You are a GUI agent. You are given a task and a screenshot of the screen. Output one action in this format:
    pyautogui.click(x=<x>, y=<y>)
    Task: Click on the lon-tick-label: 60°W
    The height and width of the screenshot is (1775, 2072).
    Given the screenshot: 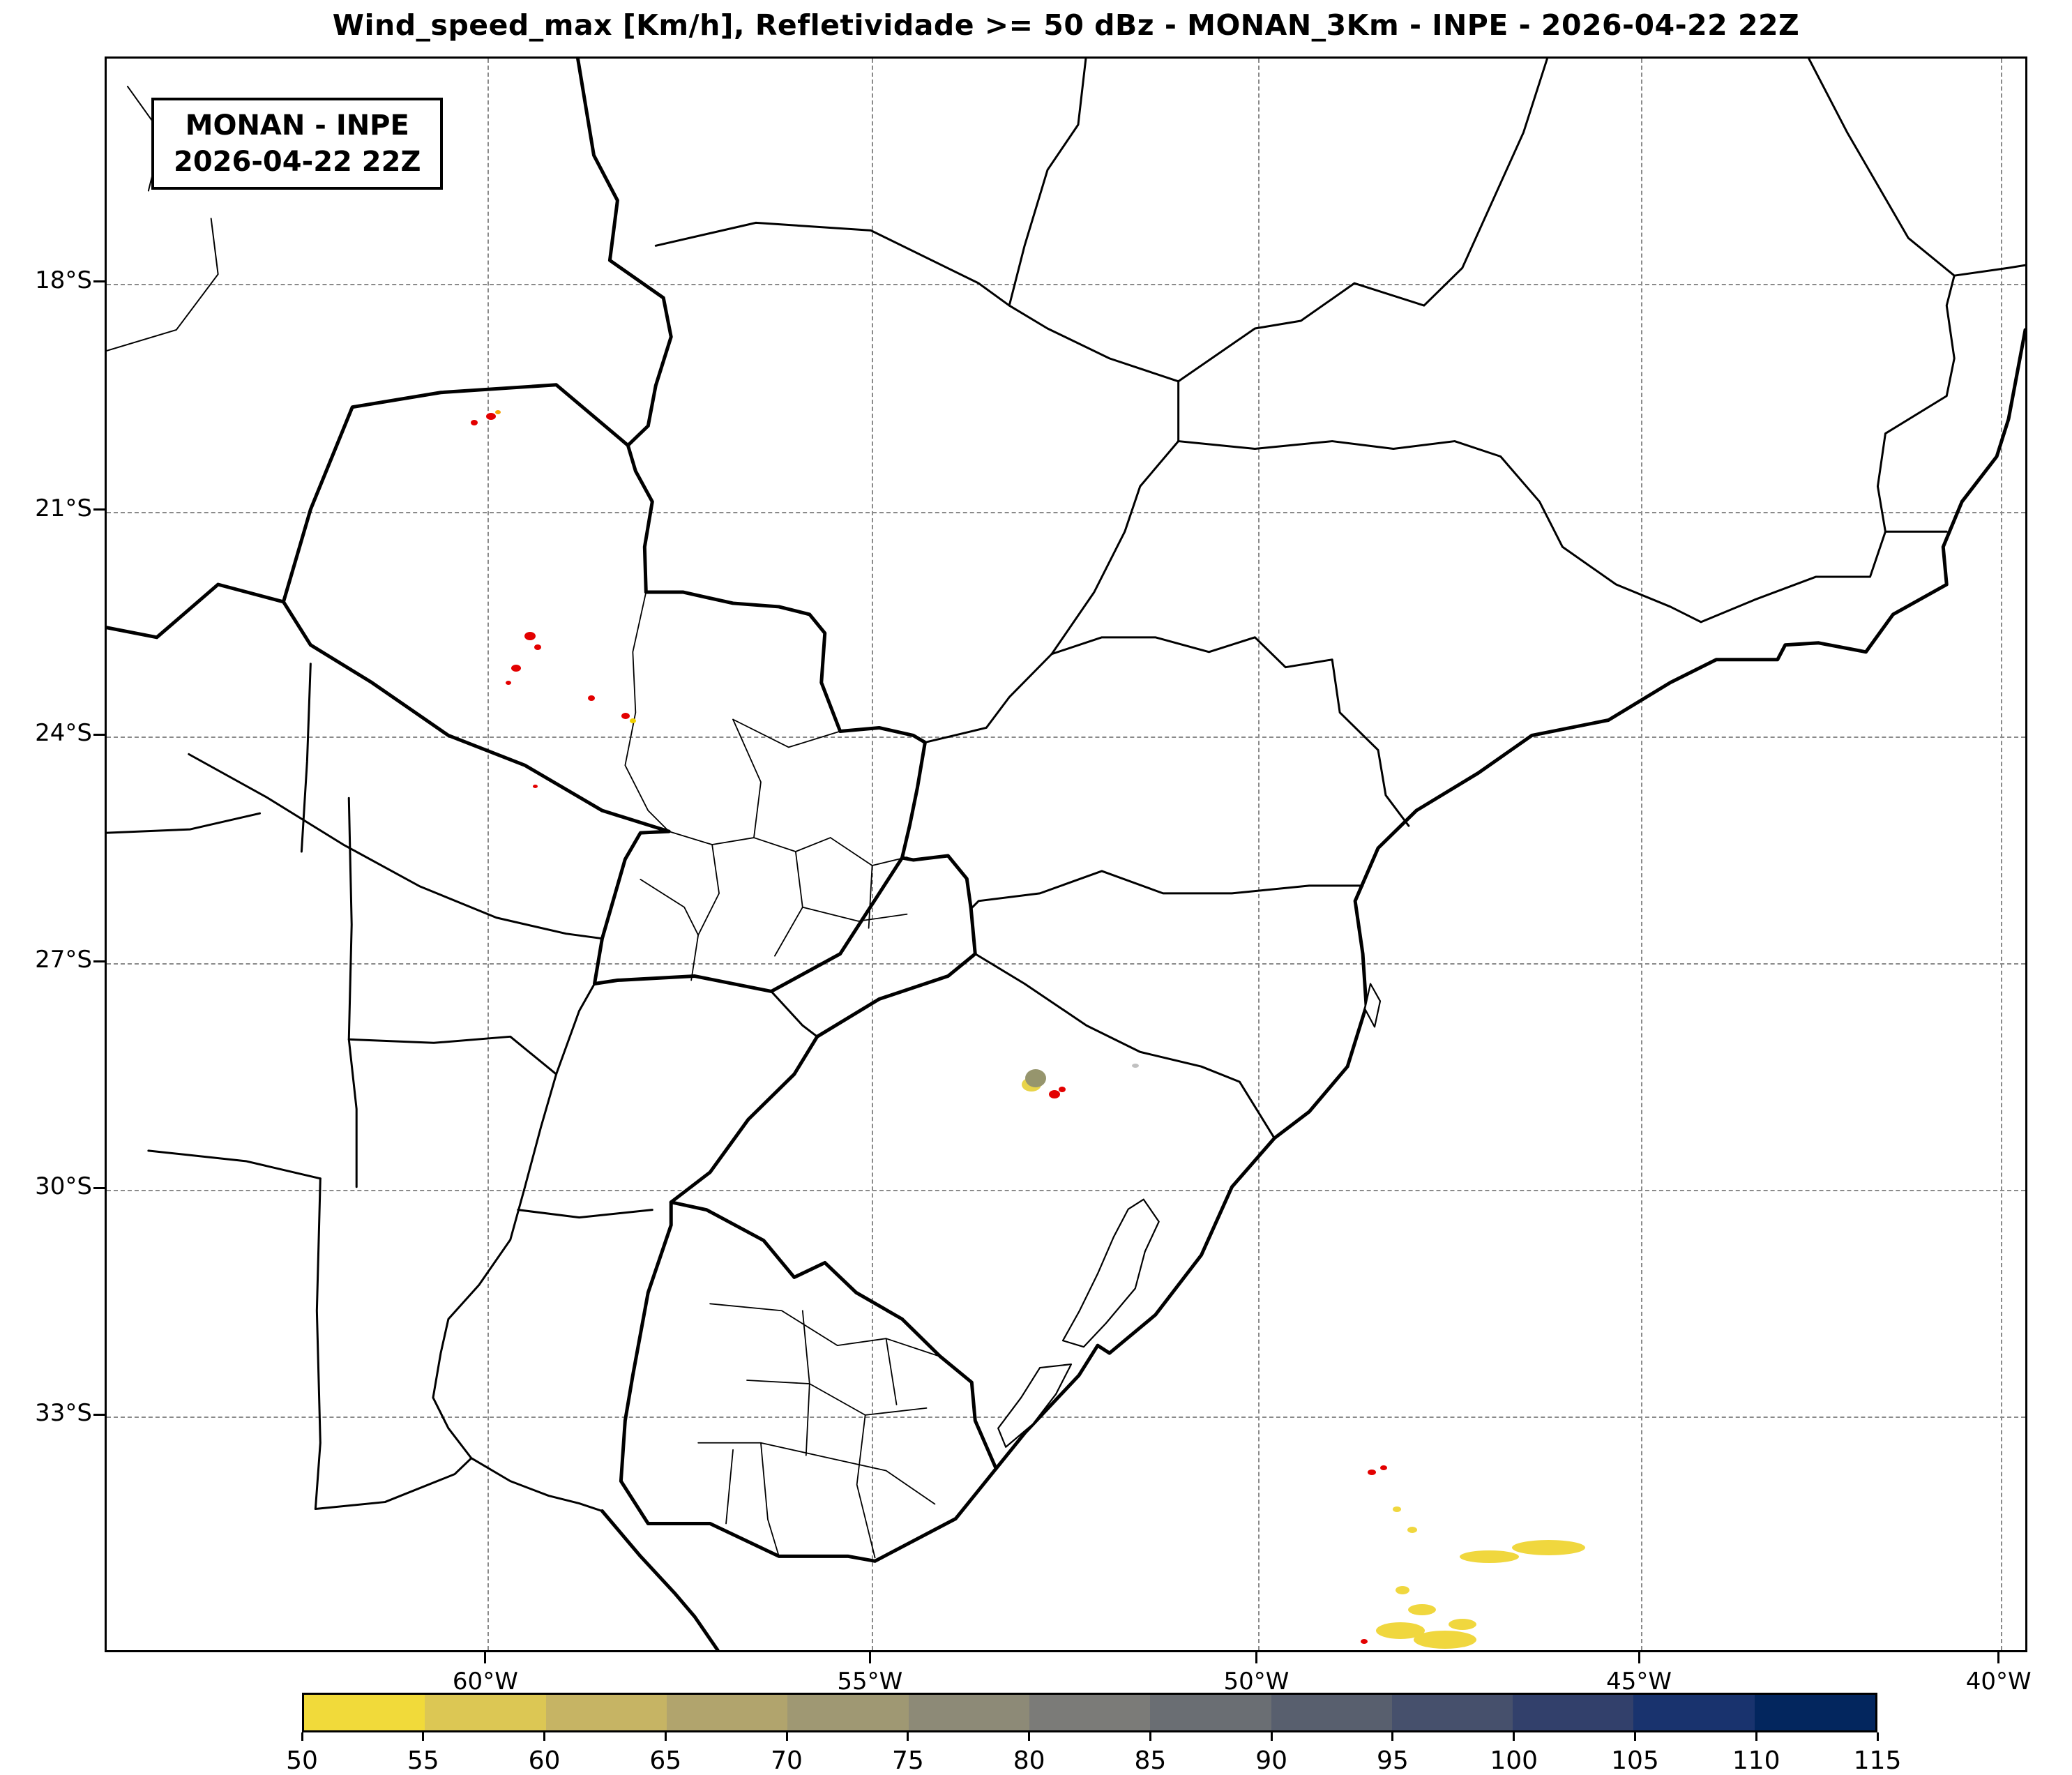 What is the action you would take?
    pyautogui.click(x=485, y=1682)
    